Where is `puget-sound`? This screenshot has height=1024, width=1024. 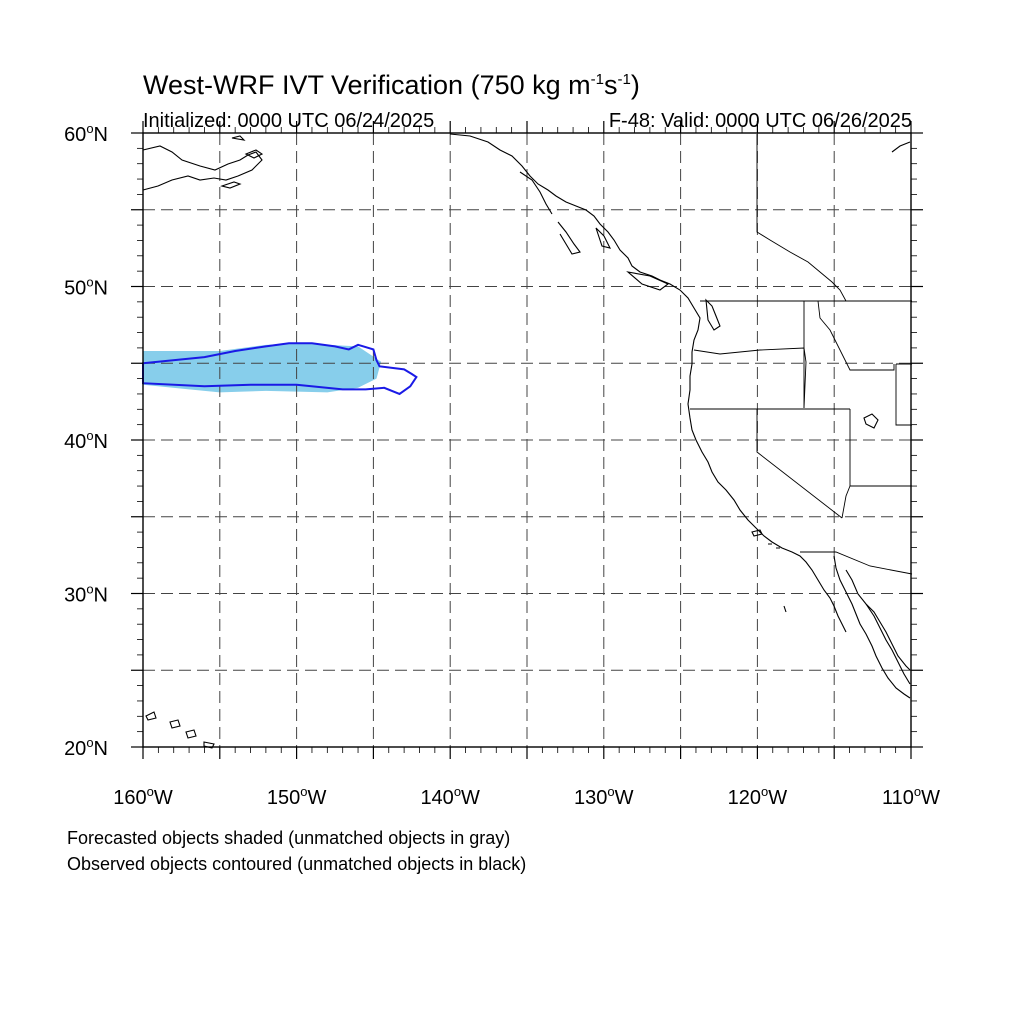
puget-sound is located at coordinates (713, 314).